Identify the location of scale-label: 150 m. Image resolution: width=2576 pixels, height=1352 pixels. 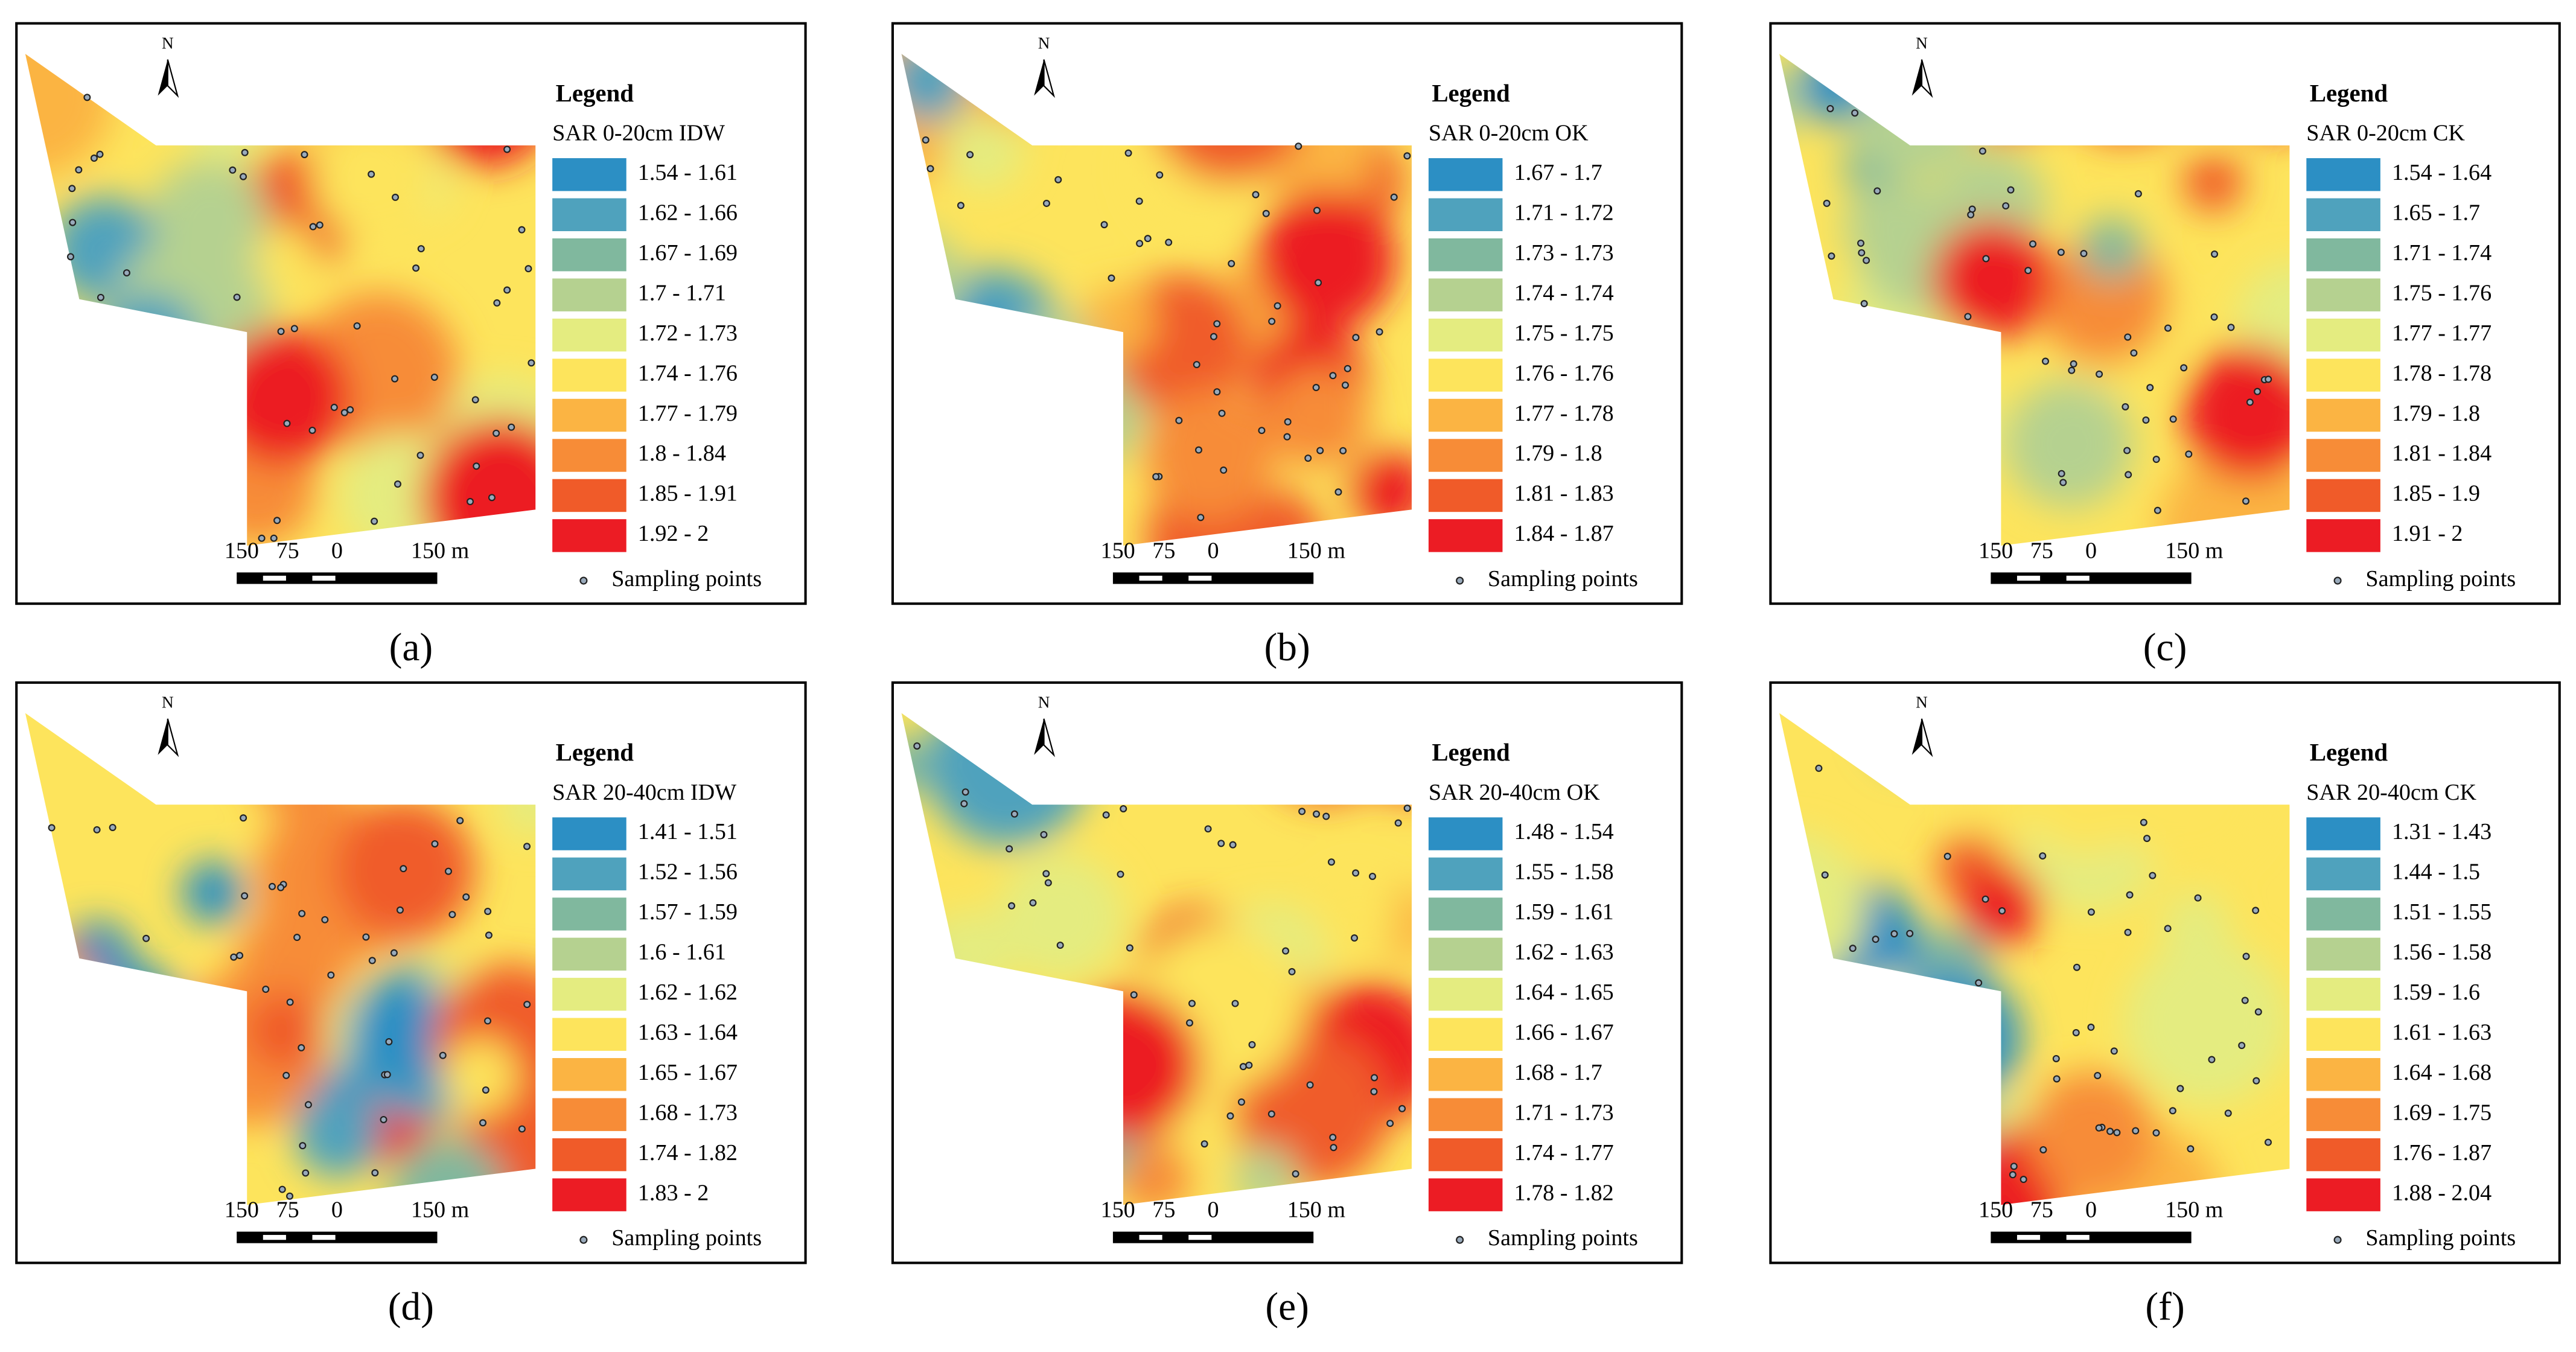
(1316, 550).